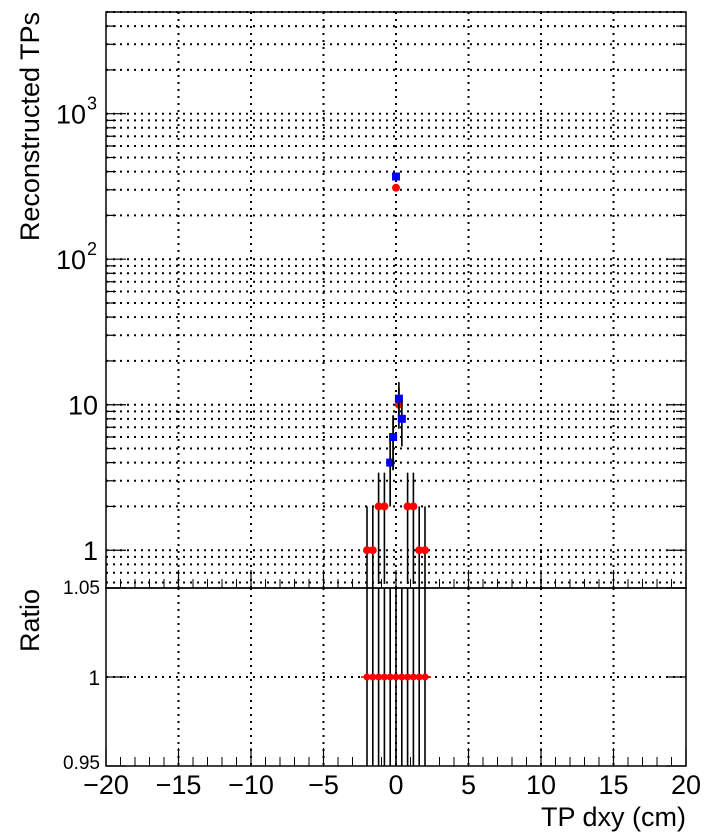 Image resolution: width=706 pixels, height=834 pixels. What do you see at coordinates (179, 785) in the screenshot?
I see `x-tick-label: −15` at bounding box center [179, 785].